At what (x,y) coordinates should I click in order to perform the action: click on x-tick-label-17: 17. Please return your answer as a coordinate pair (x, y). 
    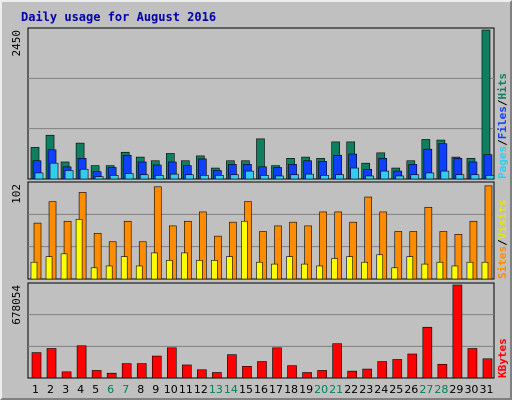
    Looking at the image, I should click on (276, 389).